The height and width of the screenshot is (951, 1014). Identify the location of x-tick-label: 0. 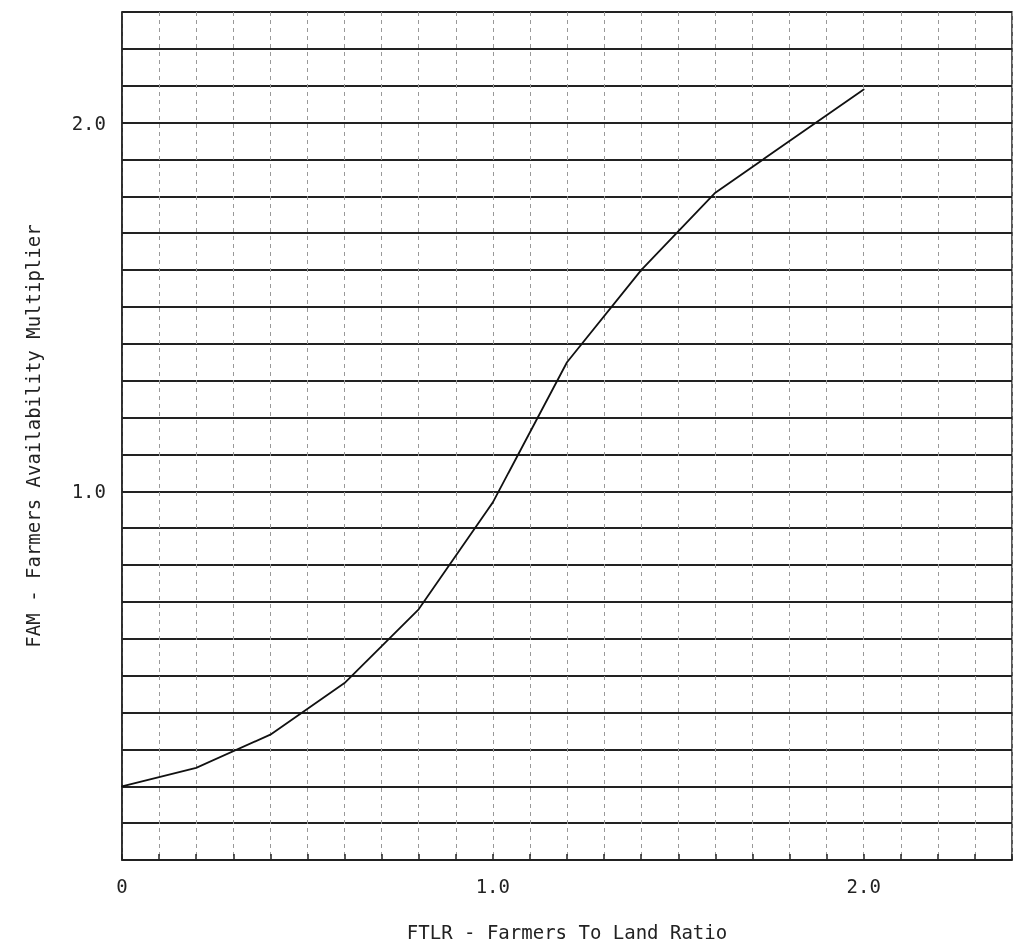
(122, 885).